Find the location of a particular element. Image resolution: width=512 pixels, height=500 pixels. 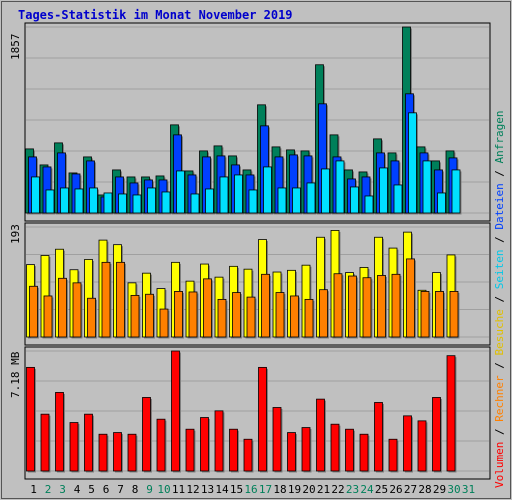

x-tick-label-12: 12 is located at coordinates (193, 489).